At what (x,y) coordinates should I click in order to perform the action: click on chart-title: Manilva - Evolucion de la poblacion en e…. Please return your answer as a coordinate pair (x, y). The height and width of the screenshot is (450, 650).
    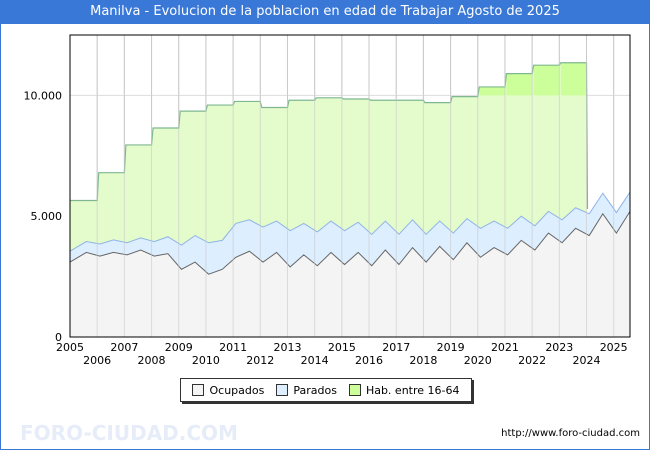
    Looking at the image, I should click on (325, 12).